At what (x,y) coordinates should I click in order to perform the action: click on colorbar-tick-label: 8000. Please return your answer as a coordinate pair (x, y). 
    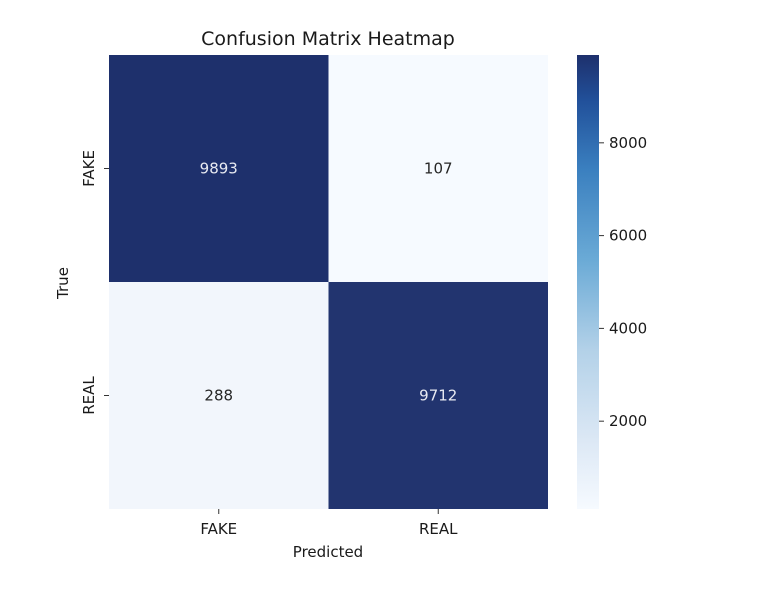
    Looking at the image, I should click on (628, 143).